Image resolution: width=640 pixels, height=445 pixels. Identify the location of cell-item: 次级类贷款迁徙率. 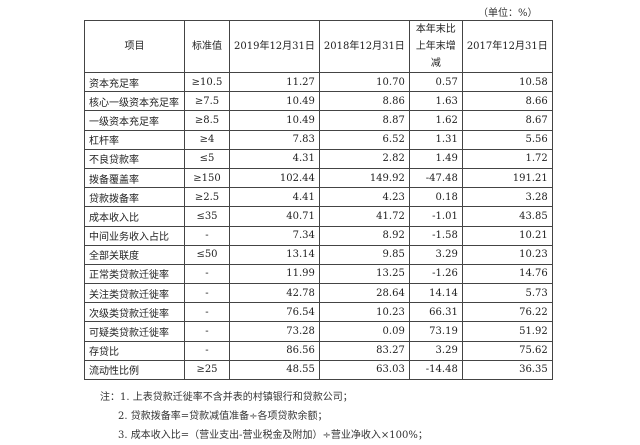
(134, 312).